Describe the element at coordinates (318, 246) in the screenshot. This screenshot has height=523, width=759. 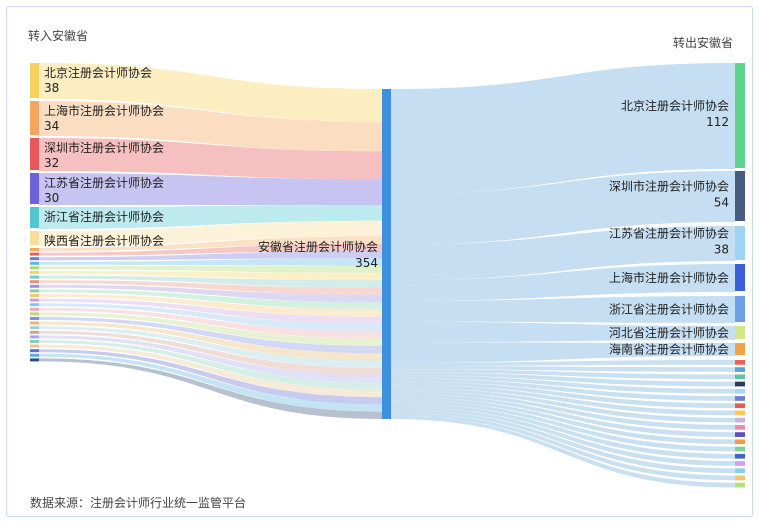
I see `center-label: 安徽省注册会计师协会` at that location.